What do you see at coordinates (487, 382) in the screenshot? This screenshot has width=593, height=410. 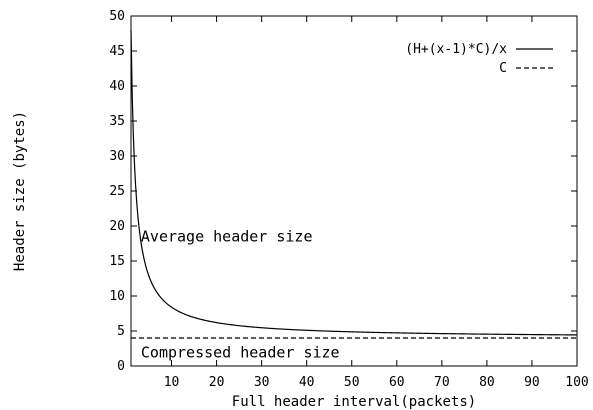 I see `x-tick-label: 80` at bounding box center [487, 382].